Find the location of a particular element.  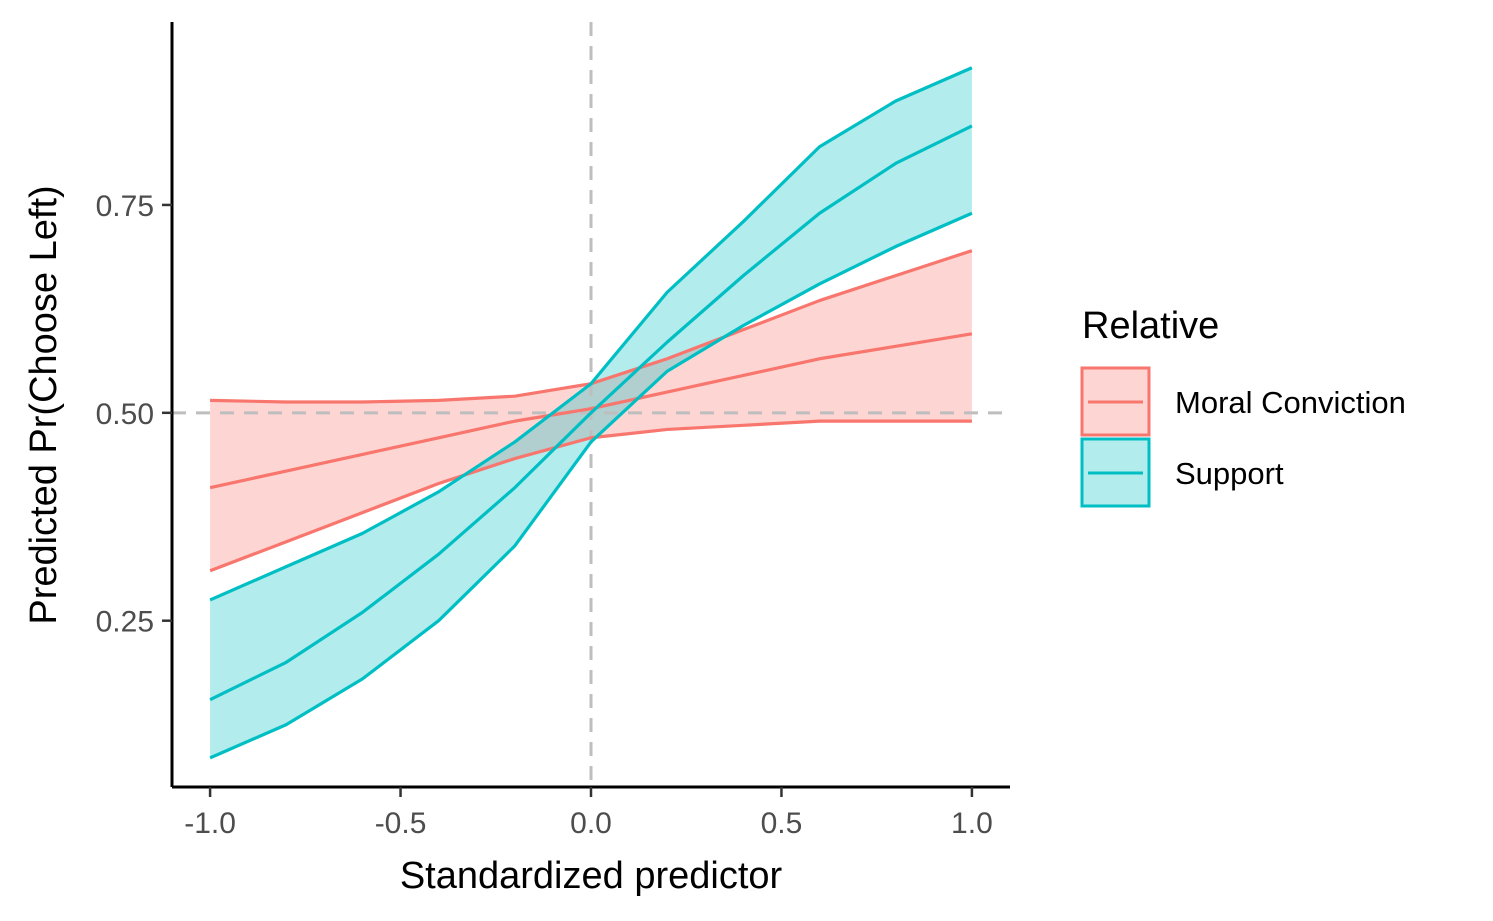

x-axis-ticks: -1.0 -0.5 0.0 0.5 1.0 is located at coordinates (588, 813).